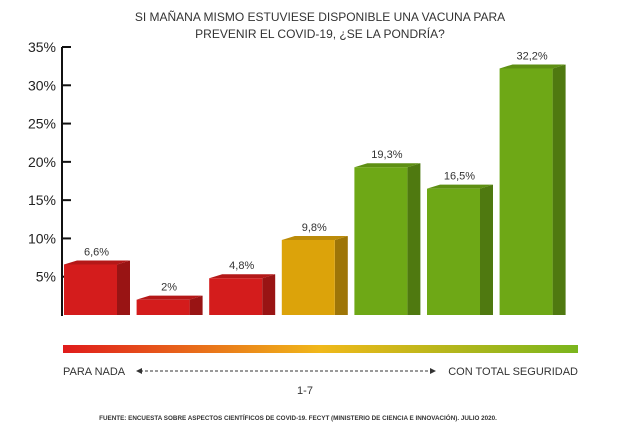 Image resolution: width=640 pixels, height=427 pixels. I want to click on scale-right-label: CON TOTAL SEGURIDAD, so click(513, 372).